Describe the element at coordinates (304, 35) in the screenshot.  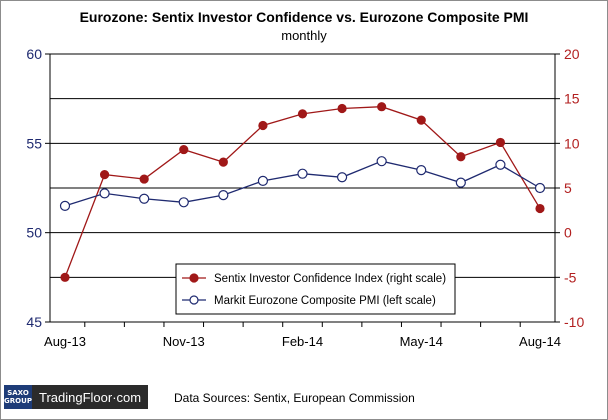
I see `chart-subtitle: monthly` at that location.